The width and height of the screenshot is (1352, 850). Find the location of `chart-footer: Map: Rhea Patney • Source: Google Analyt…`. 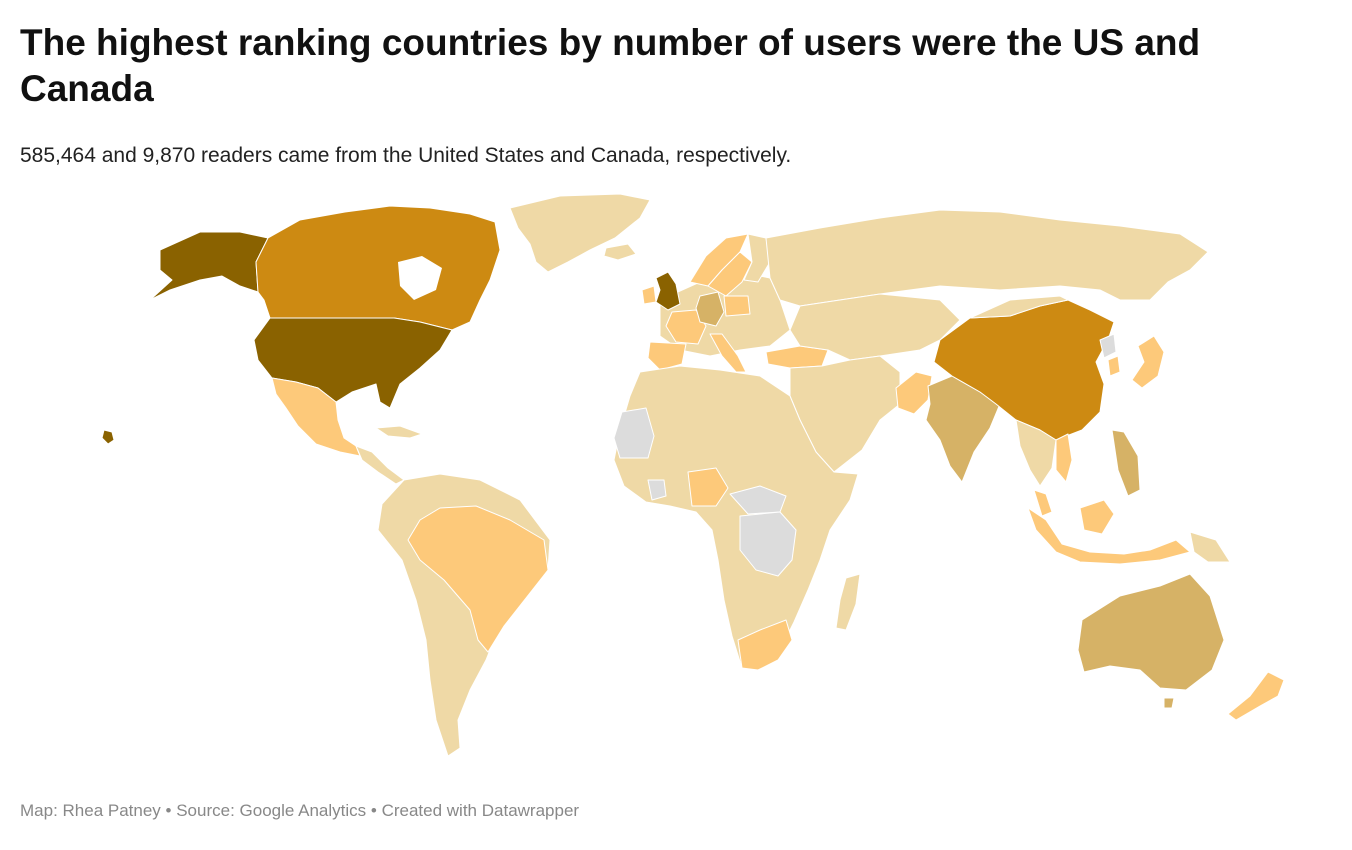

chart-footer: Map: Rhea Patney • Source: Google Analyt… is located at coordinates (299, 811).